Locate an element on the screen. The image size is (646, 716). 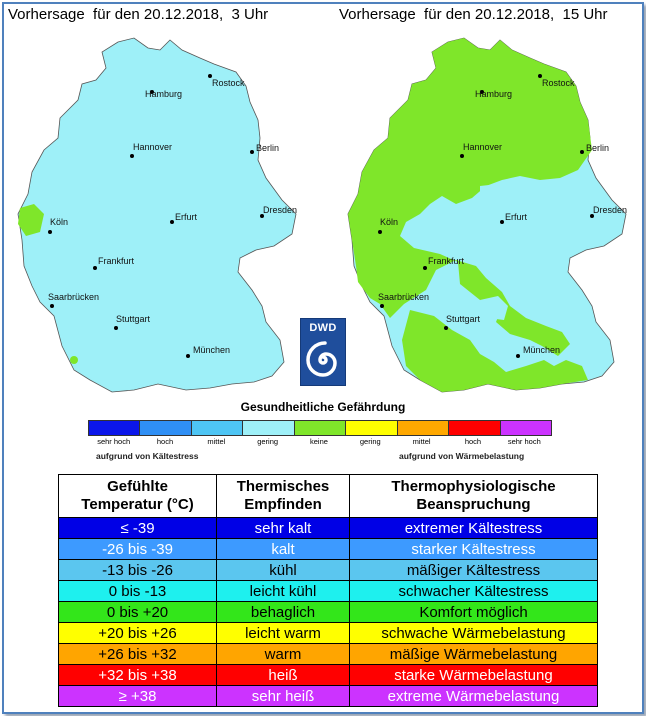
cell-physiological-stress: starker Kältestress is located at coordinates (473, 549).